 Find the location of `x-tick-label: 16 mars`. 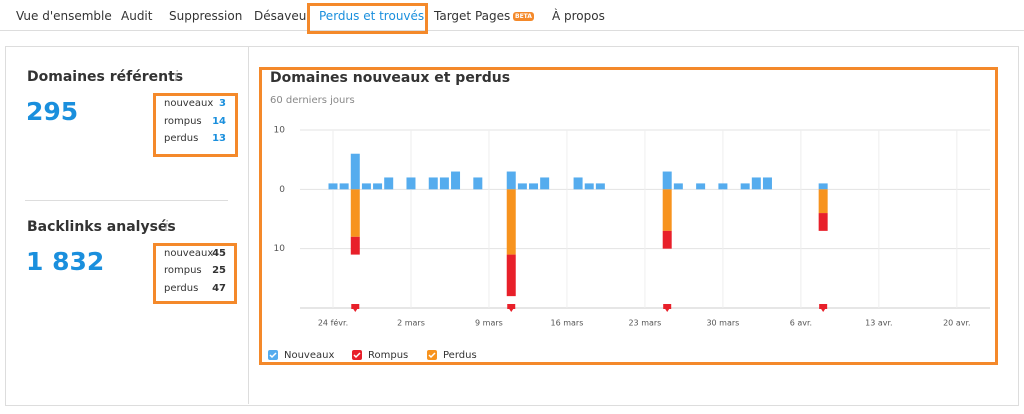

x-tick-label: 16 mars is located at coordinates (567, 323).